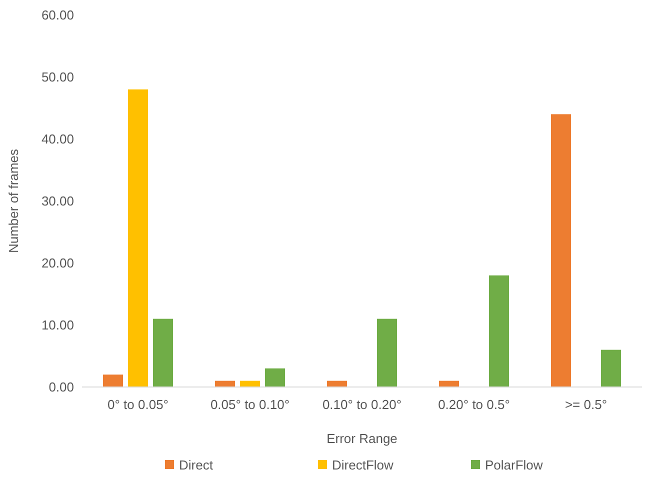 The width and height of the screenshot is (652, 483). I want to click on y-axis-title: Number of frames, so click(13, 201).